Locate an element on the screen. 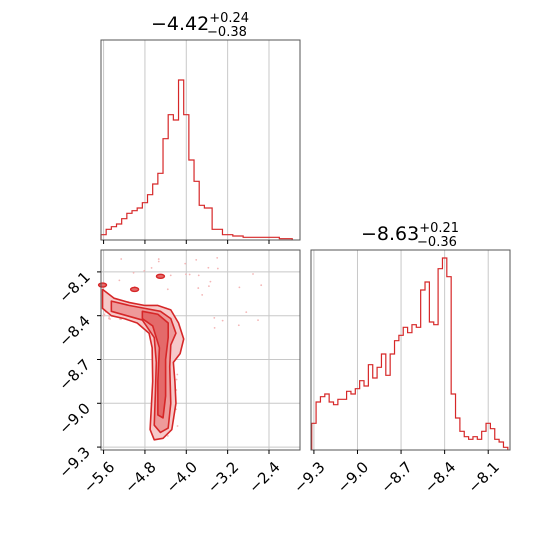  x-tick-label: −4.0 is located at coordinates (182, 477).